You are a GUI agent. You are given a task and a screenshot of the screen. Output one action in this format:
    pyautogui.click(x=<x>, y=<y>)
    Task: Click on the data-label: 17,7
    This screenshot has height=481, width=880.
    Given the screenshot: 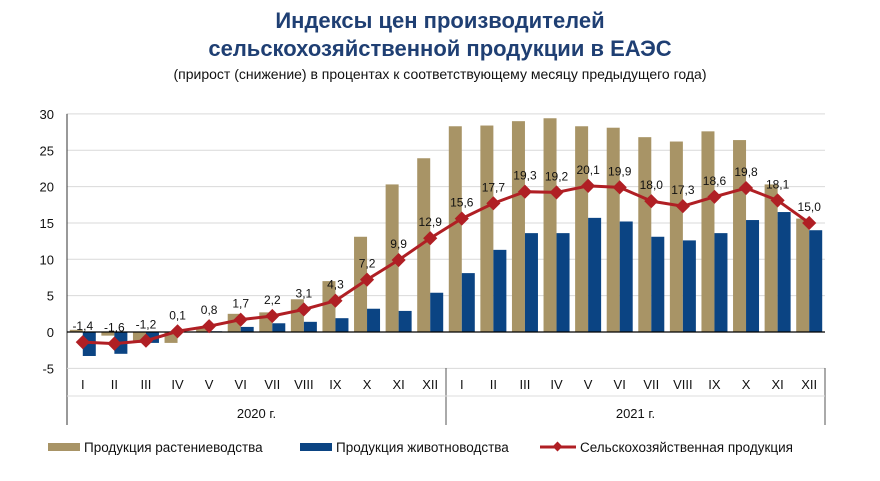 What is the action you would take?
    pyautogui.click(x=494, y=187)
    